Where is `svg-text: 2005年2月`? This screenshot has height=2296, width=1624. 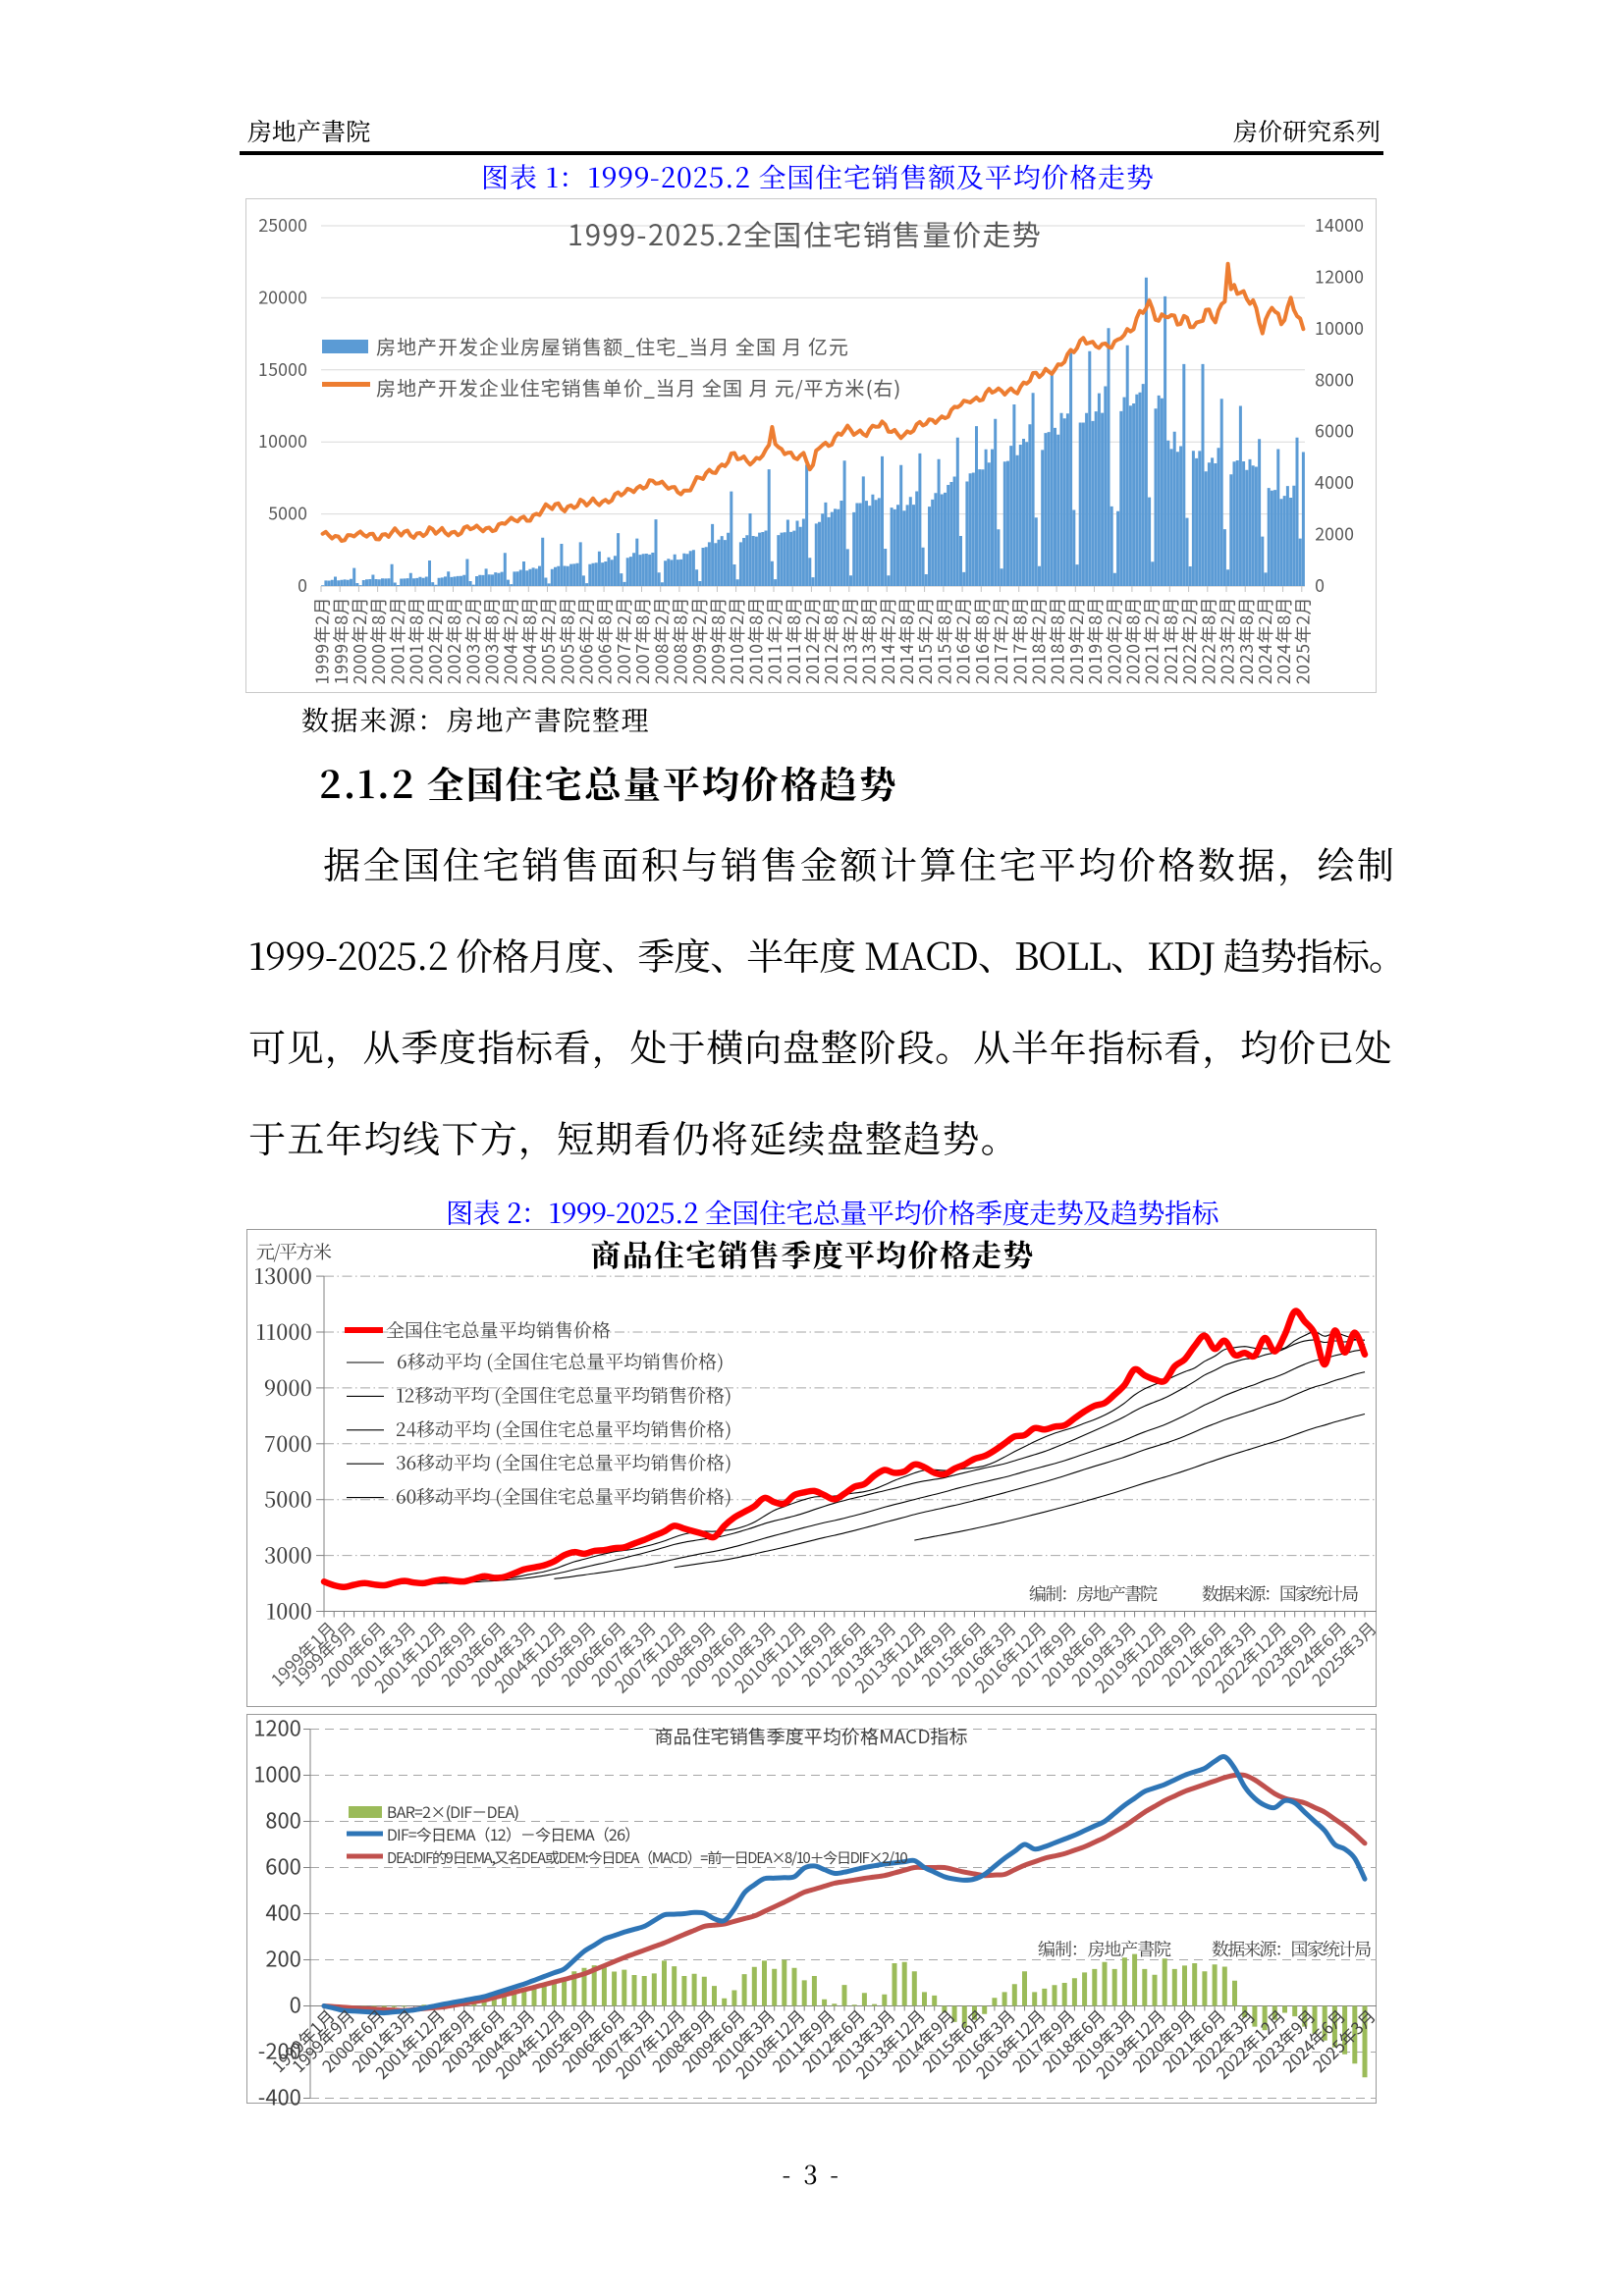 svg-text: 2005年2月 is located at coordinates (548, 640).